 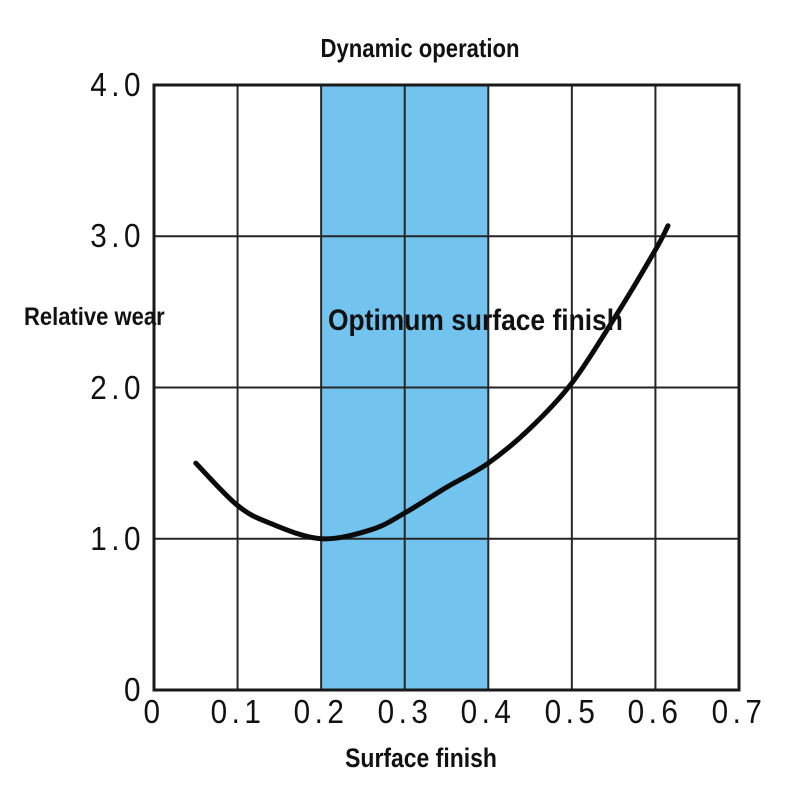 I want to click on x-tick-label: 0.2, so click(x=321, y=711).